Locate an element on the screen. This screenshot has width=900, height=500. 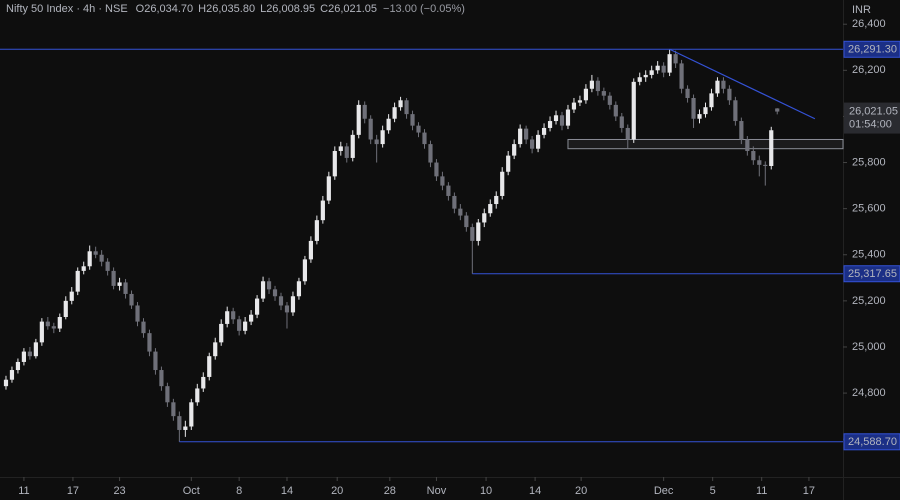
countdown: 01:54:00 is located at coordinates (870, 124).